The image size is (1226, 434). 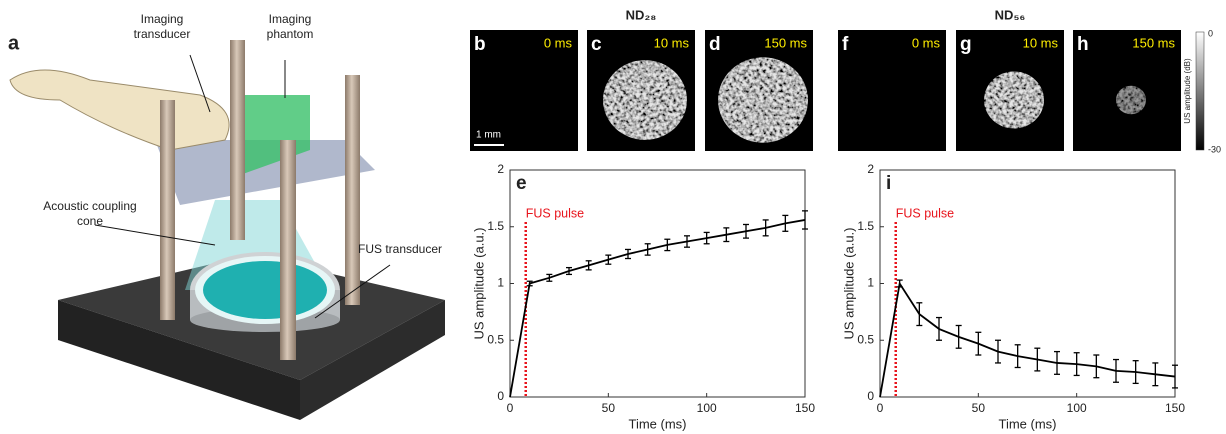 I want to click on callout-label: Imaging transducer, so click(x=162, y=26).